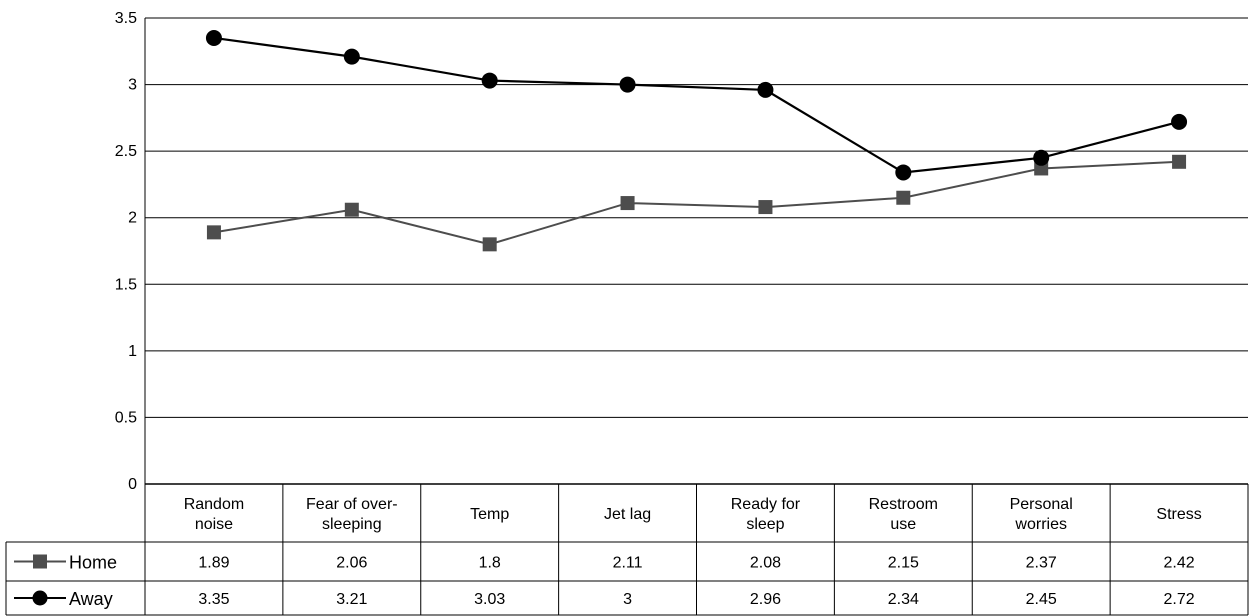 The height and width of the screenshot is (616, 1249). I want to click on legend-label: Home, so click(93, 563).